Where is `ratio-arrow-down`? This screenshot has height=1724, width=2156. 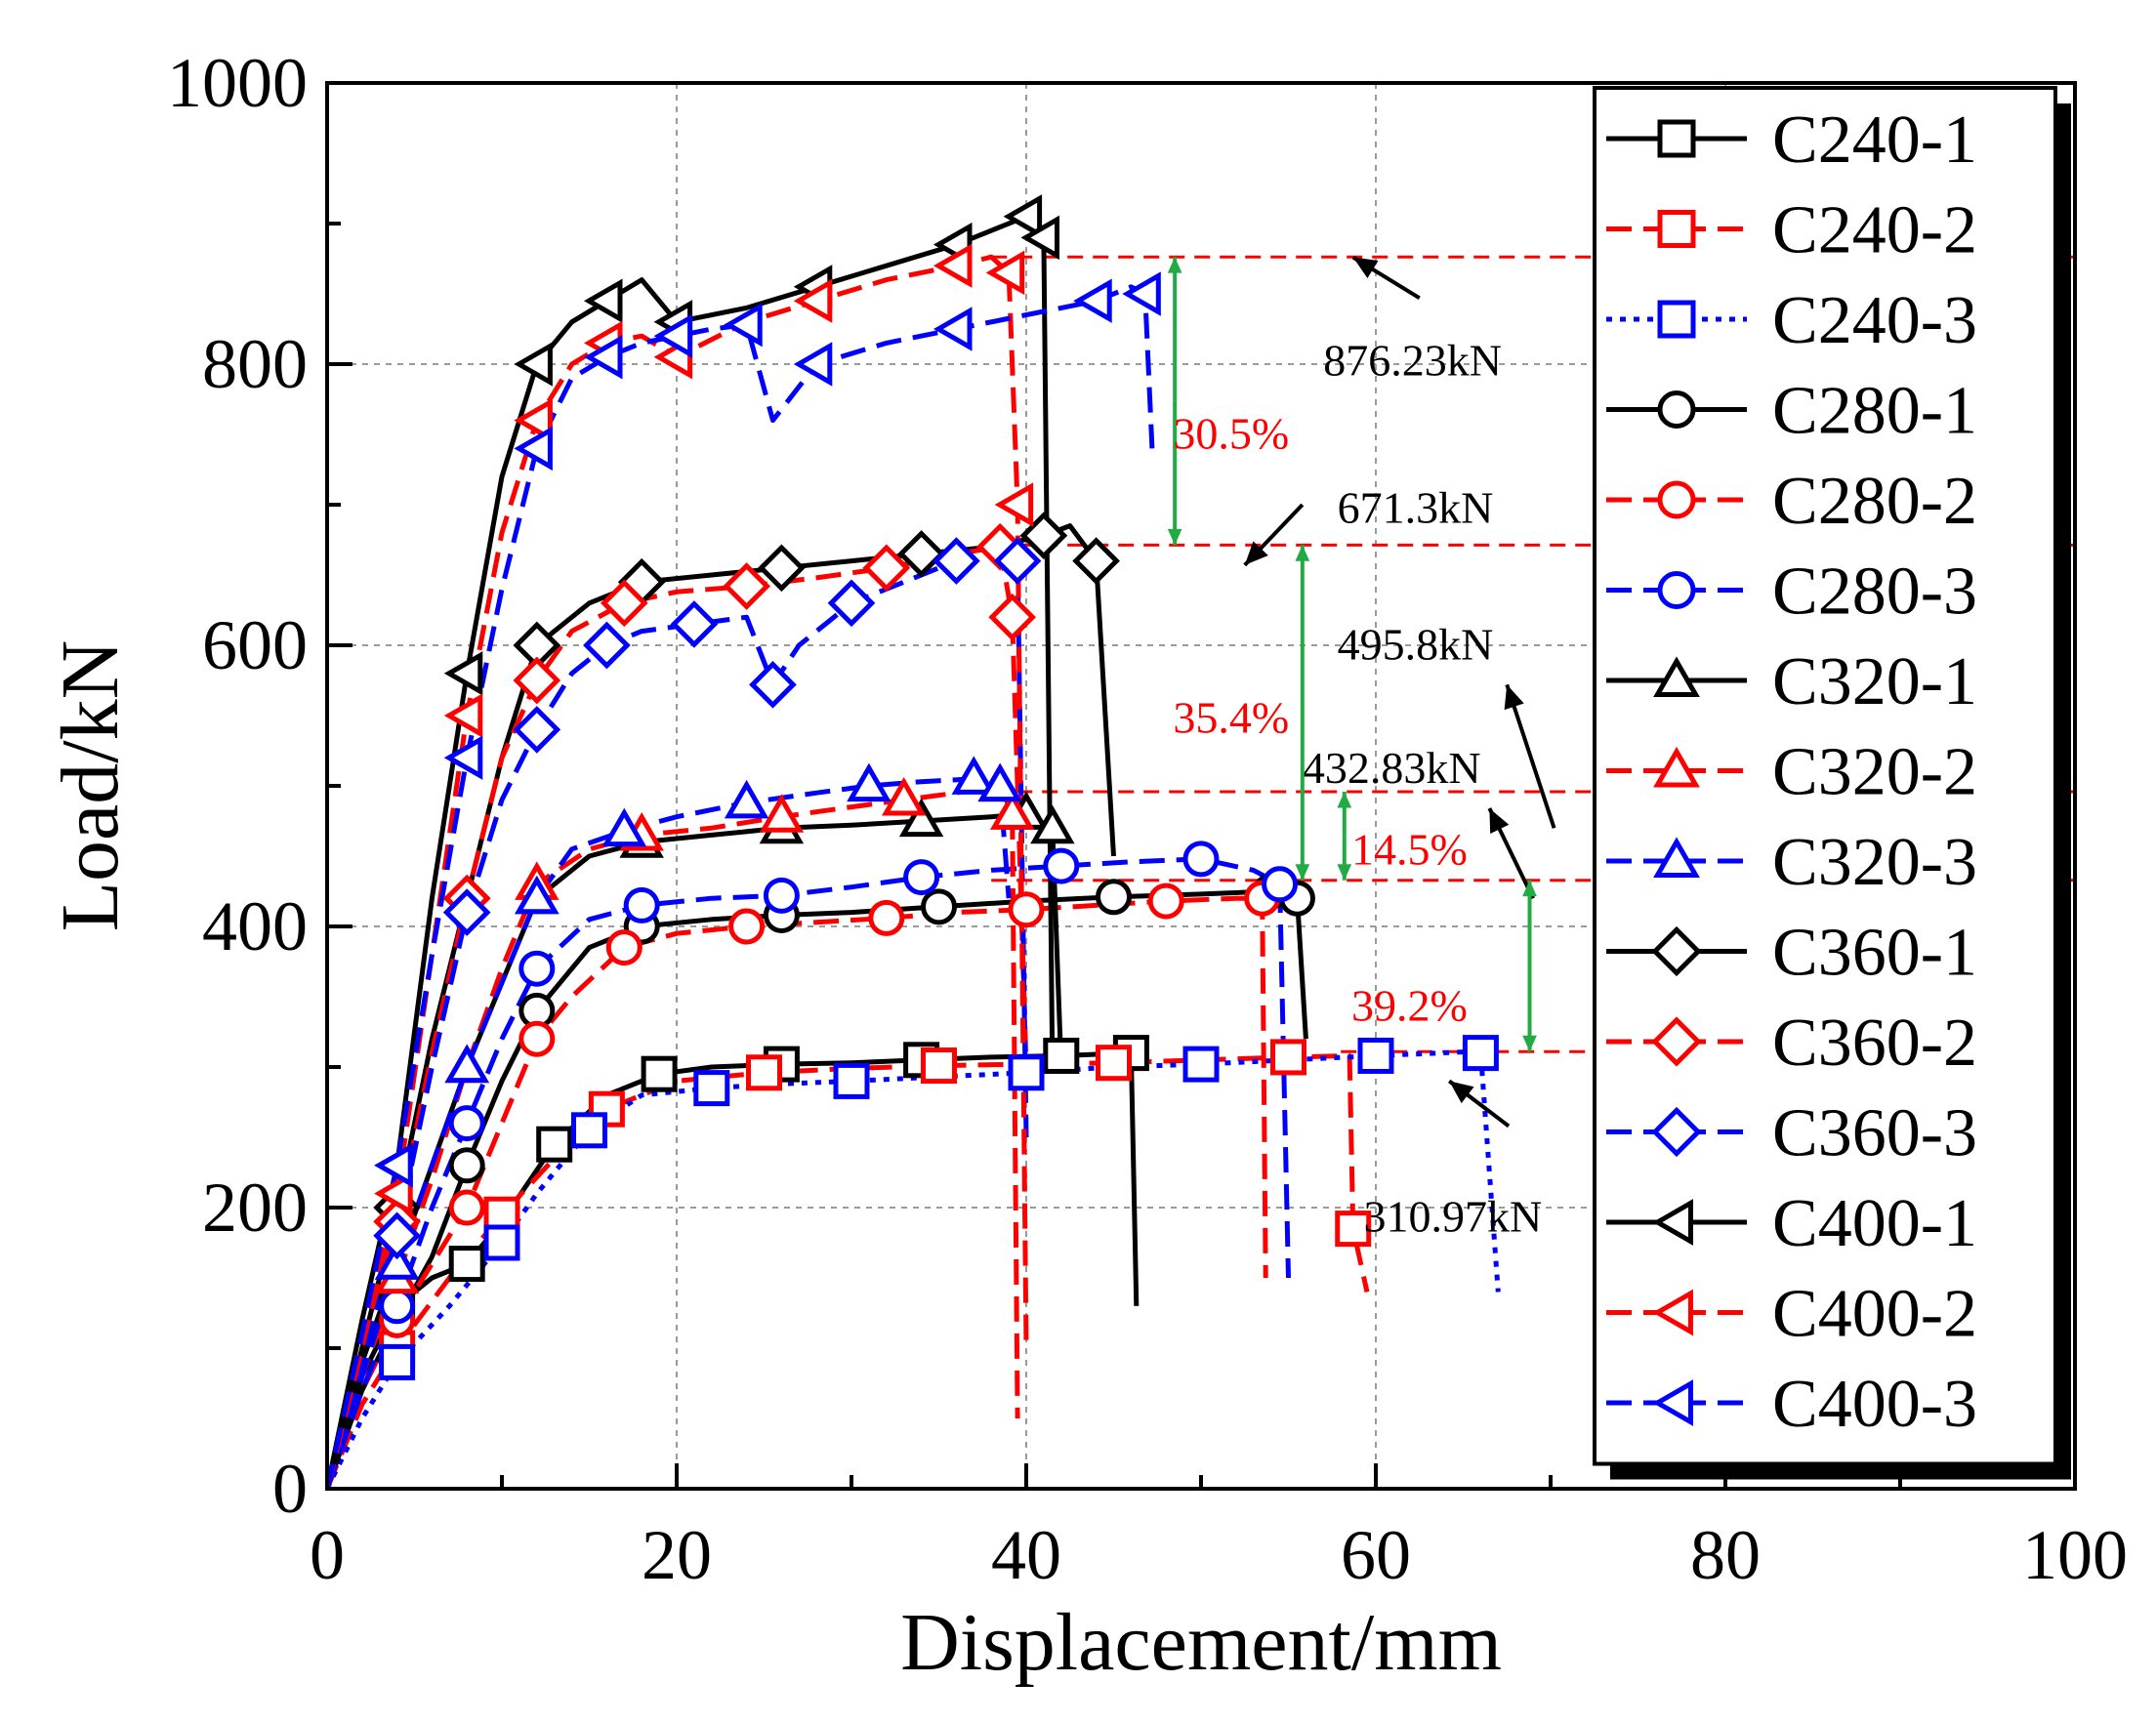 ratio-arrow-down is located at coordinates (1303, 797).